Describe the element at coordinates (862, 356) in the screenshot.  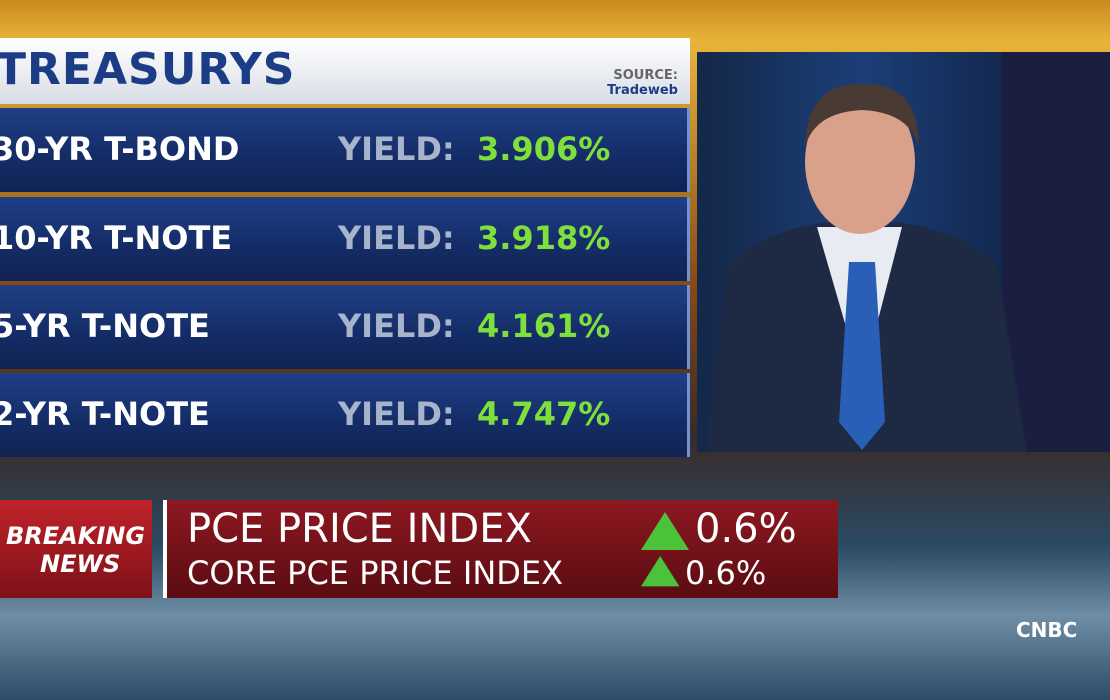
I see `tie` at that location.